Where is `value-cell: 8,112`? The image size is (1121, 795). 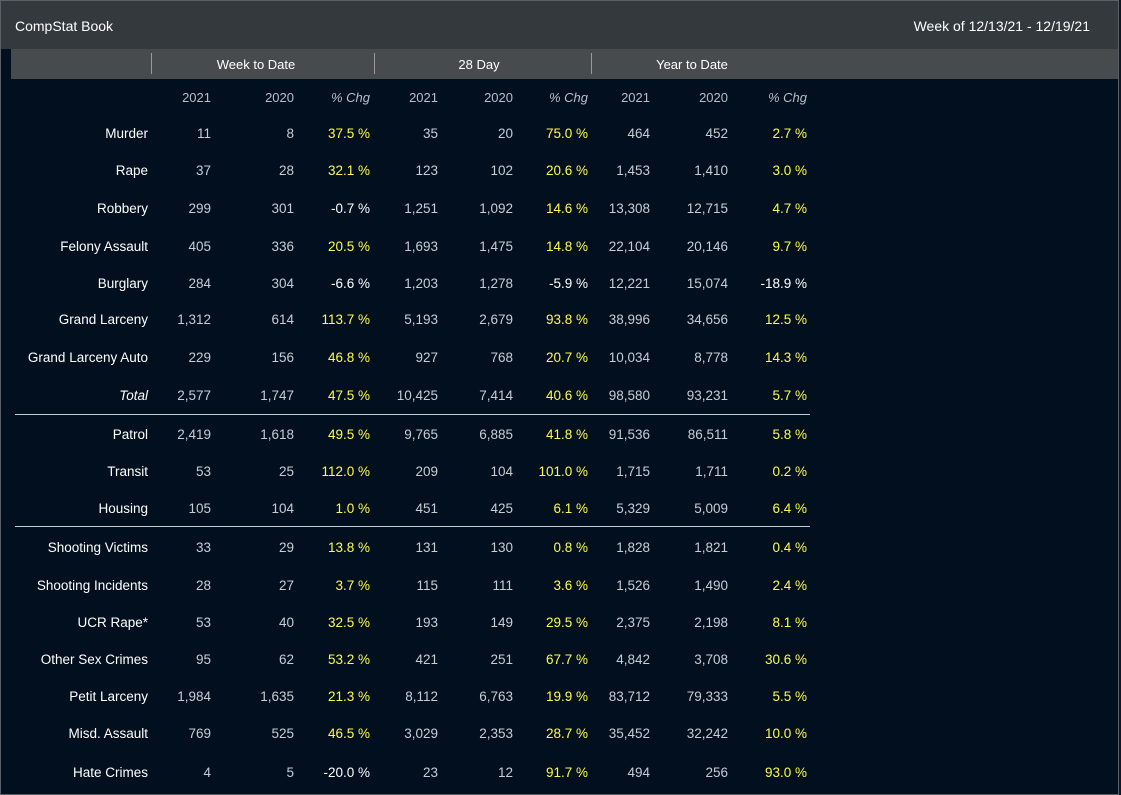 value-cell: 8,112 is located at coordinates (421, 696).